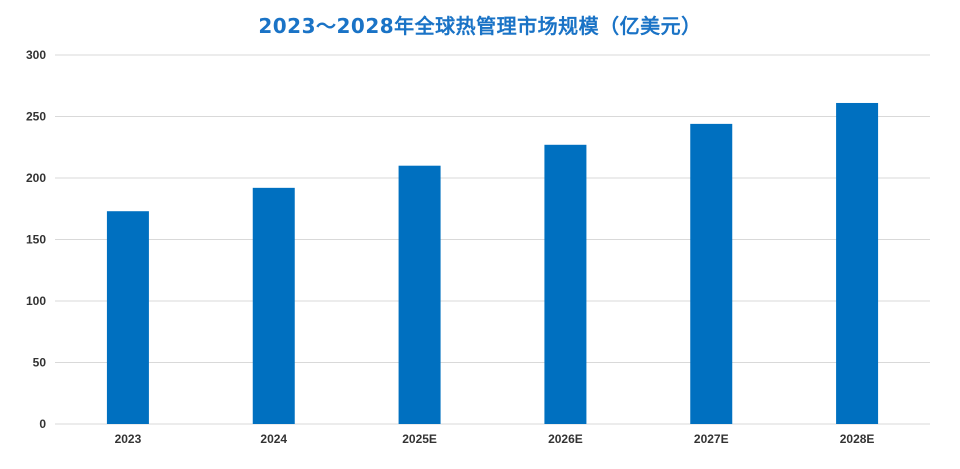  Describe the element at coordinates (480, 26) in the screenshot. I see `chart-title: 2023～2028年全球热管理市场规模（亿美元）` at that location.